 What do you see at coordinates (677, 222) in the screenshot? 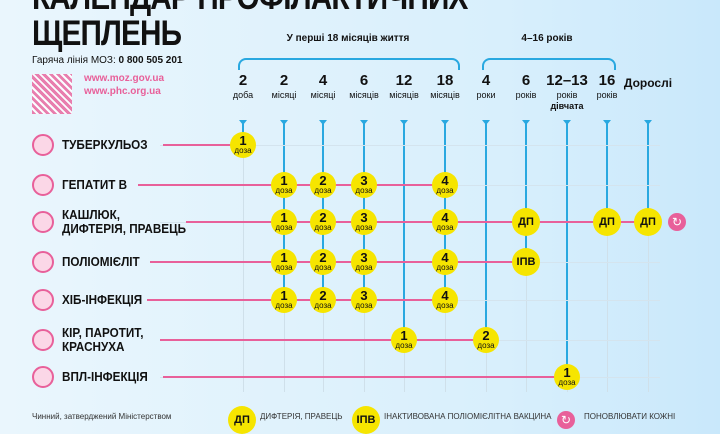
I see `refresh-icon: ↻` at bounding box center [677, 222].